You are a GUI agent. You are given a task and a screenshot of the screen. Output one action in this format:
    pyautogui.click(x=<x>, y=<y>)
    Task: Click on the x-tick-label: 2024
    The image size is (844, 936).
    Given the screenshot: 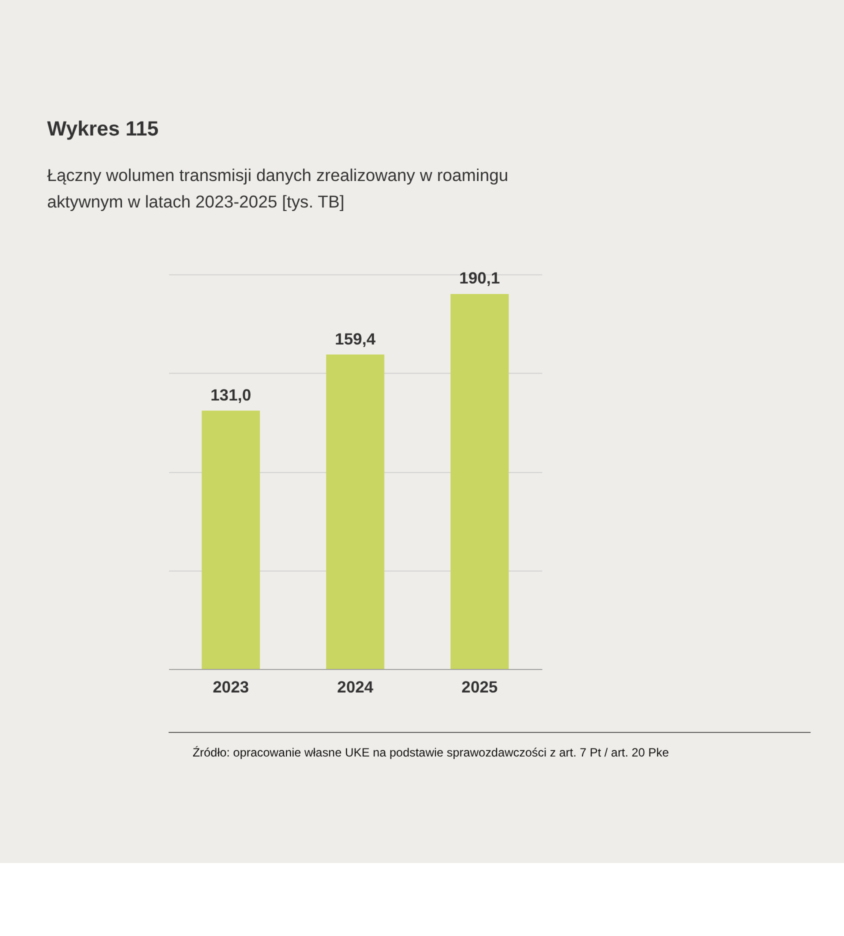 What is the action you would take?
    pyautogui.click(x=355, y=687)
    